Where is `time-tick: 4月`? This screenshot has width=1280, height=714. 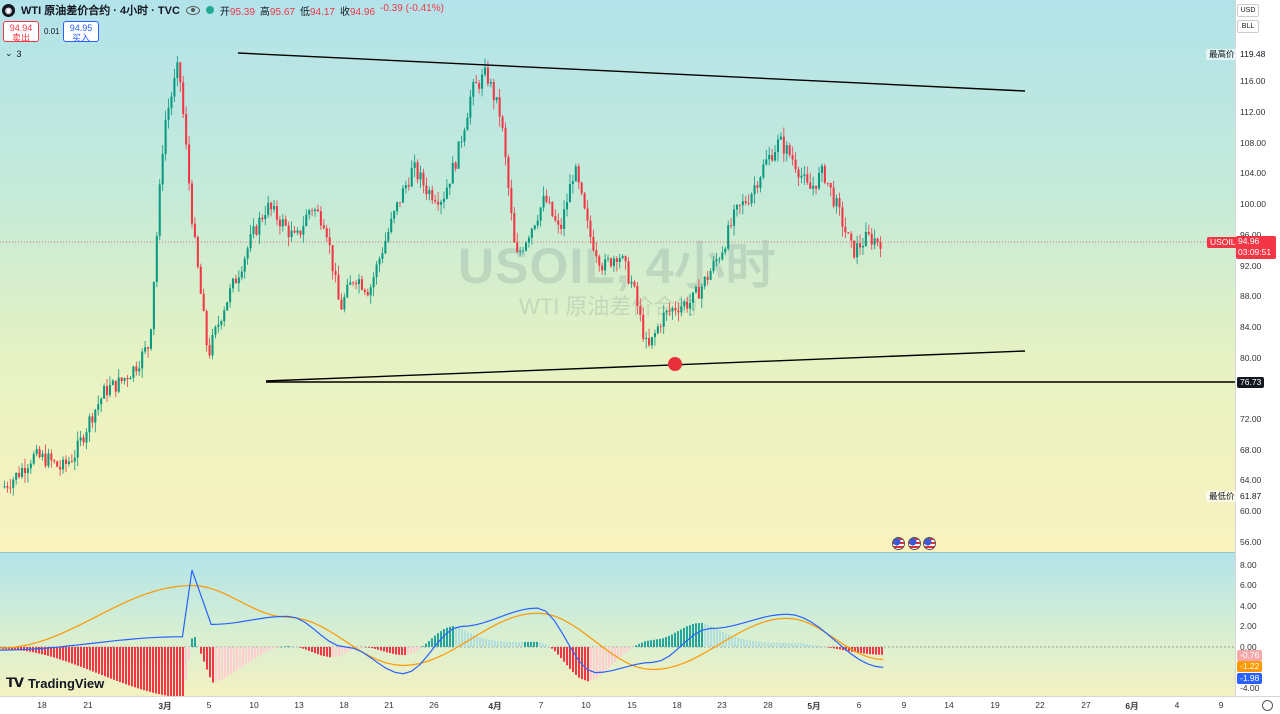 time-tick: 4月 is located at coordinates (495, 706).